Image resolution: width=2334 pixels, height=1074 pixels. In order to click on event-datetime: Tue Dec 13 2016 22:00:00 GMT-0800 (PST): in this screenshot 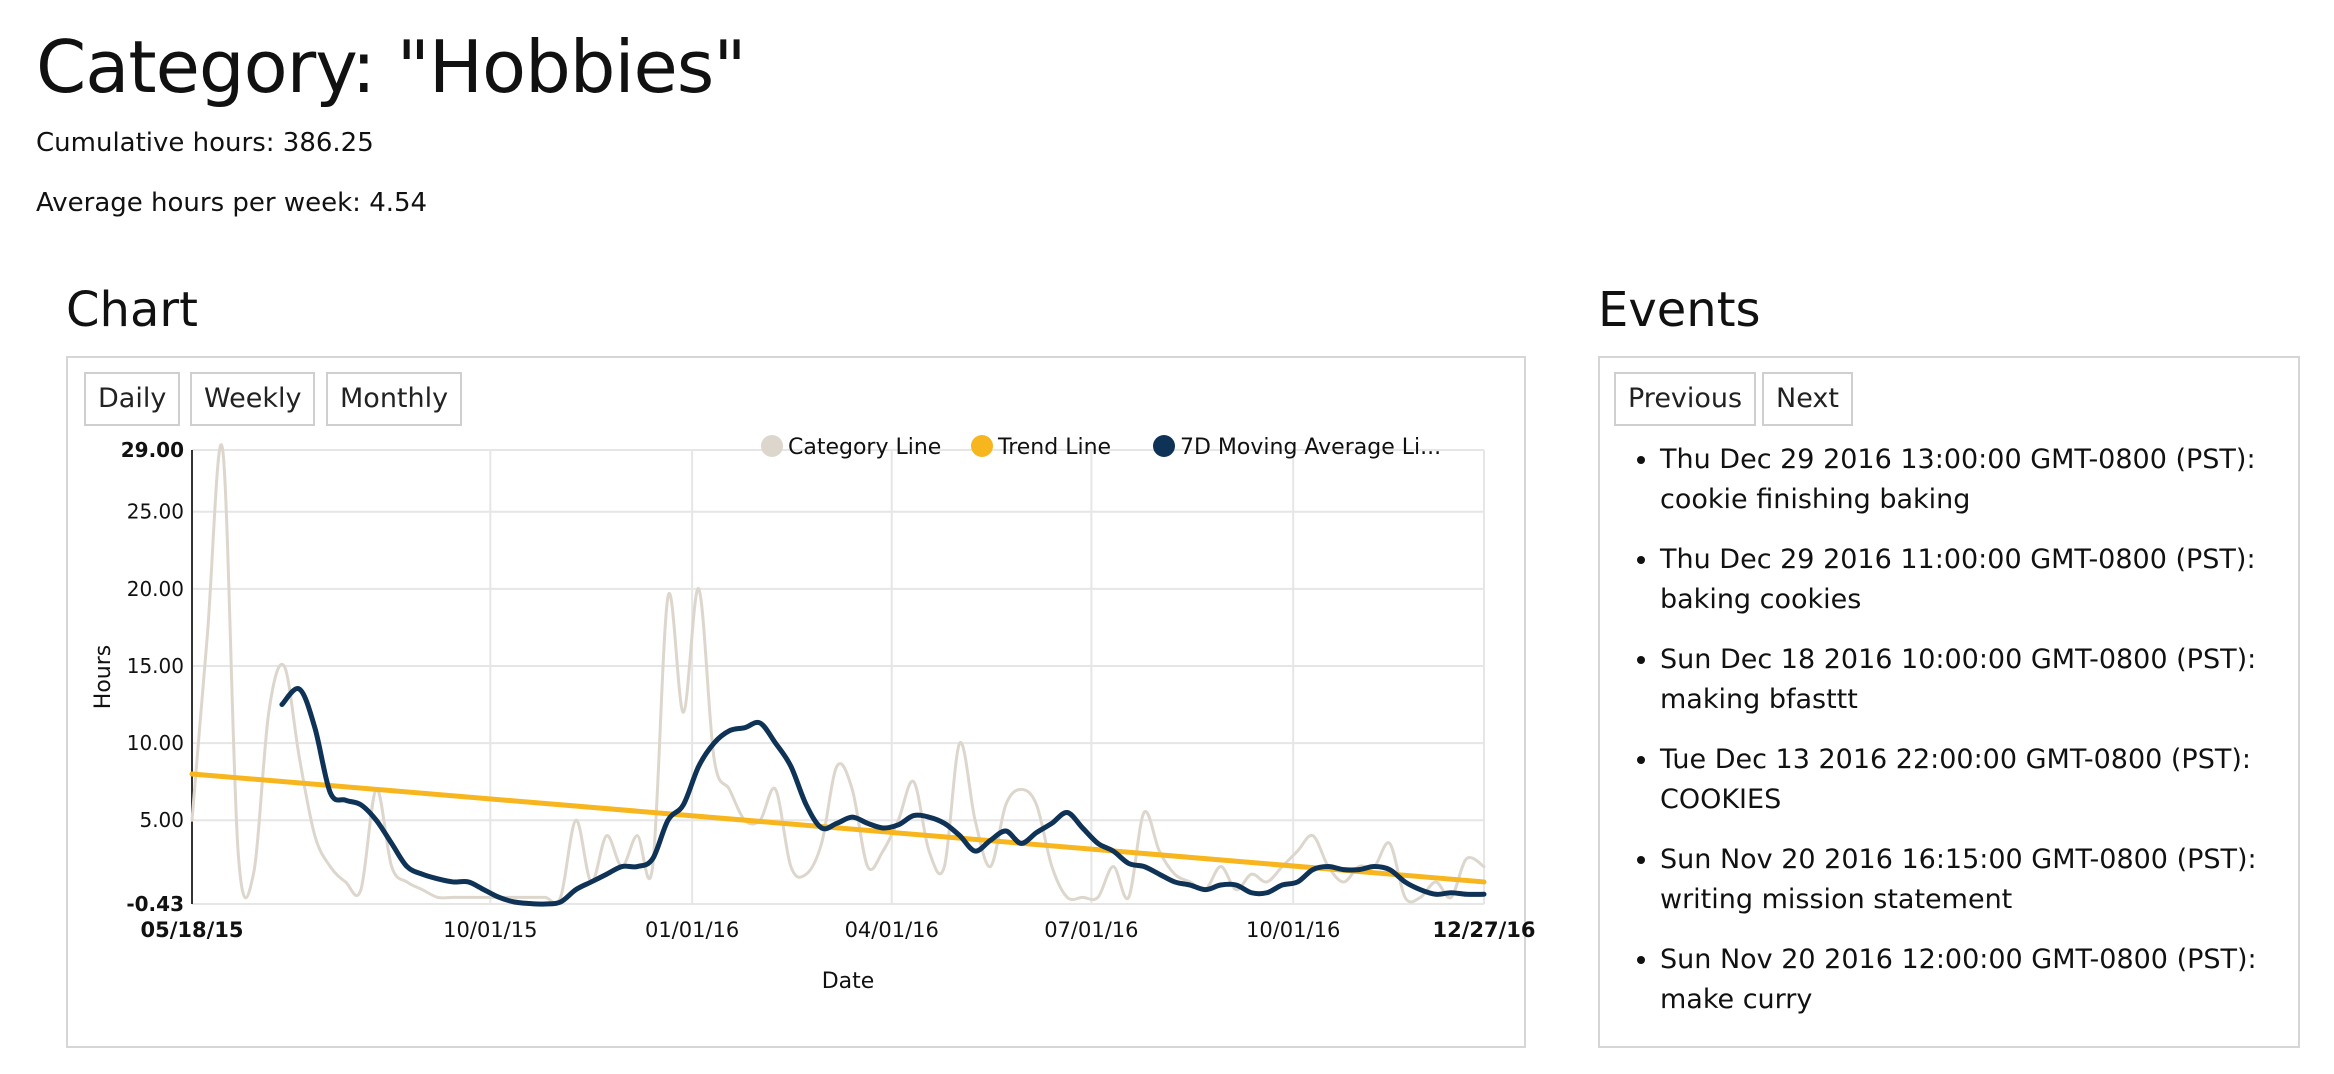, I will do `click(1955, 759)`.